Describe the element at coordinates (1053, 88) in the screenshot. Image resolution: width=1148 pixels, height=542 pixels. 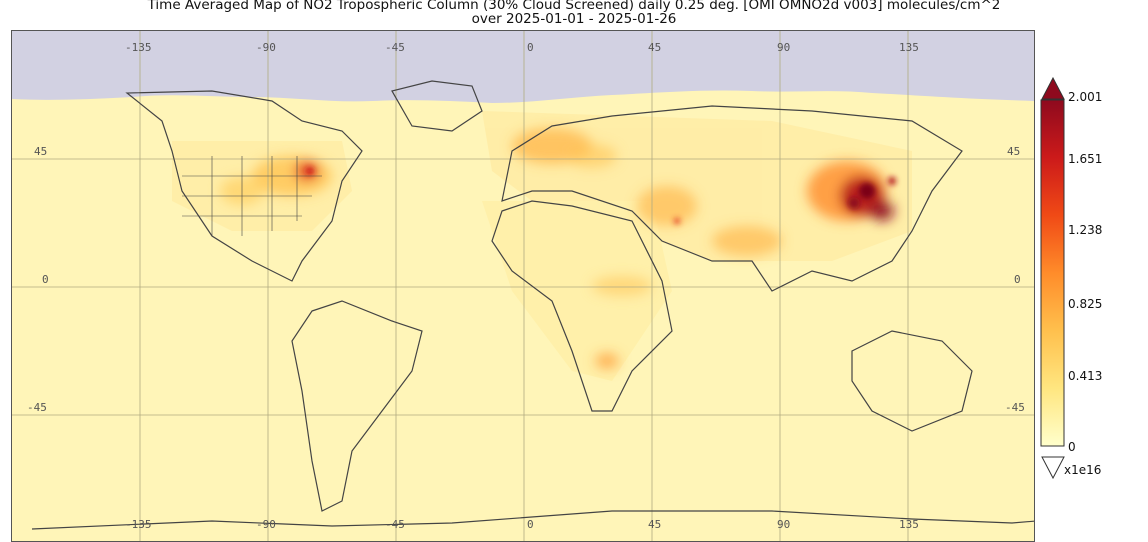
I see `colorbar-max-arrow` at that location.